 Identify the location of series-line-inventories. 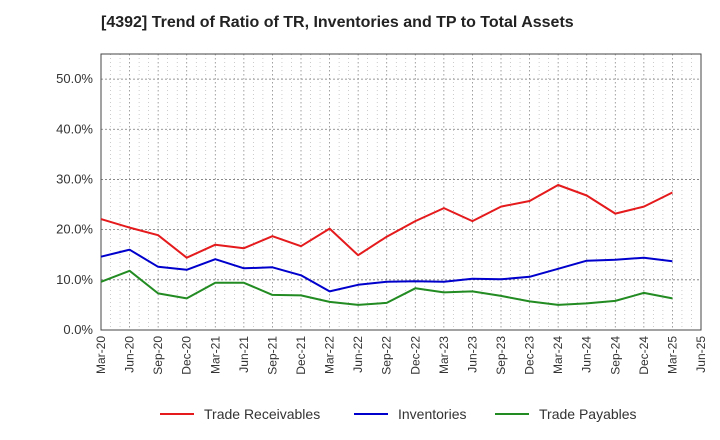
(386, 270).